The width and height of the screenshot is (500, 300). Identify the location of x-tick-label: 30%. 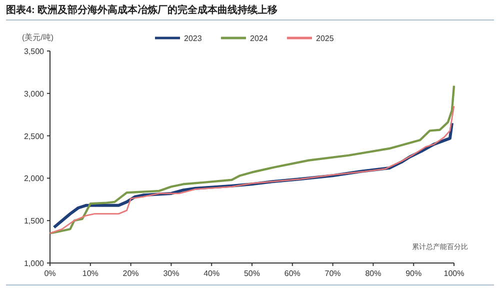
(171, 273).